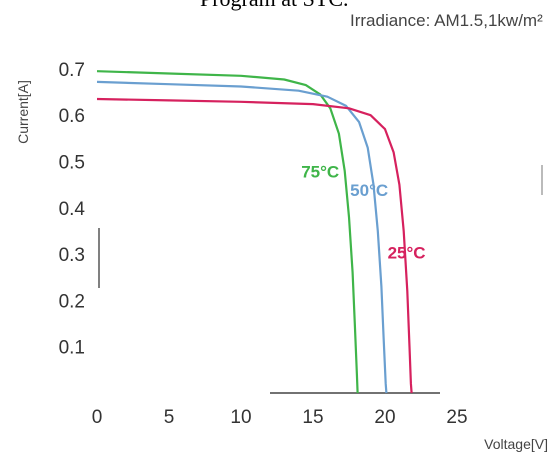 The width and height of the screenshot is (555, 461). Describe the element at coordinates (280, 417) in the screenshot. I see `x-tick-labels: 0 5 10 15 20 25` at that location.